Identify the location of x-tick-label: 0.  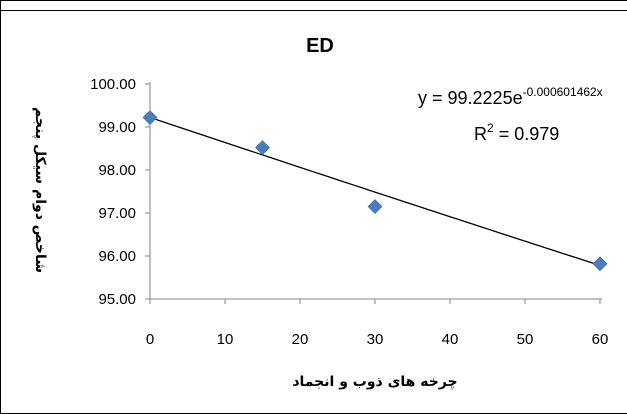
(150, 339).